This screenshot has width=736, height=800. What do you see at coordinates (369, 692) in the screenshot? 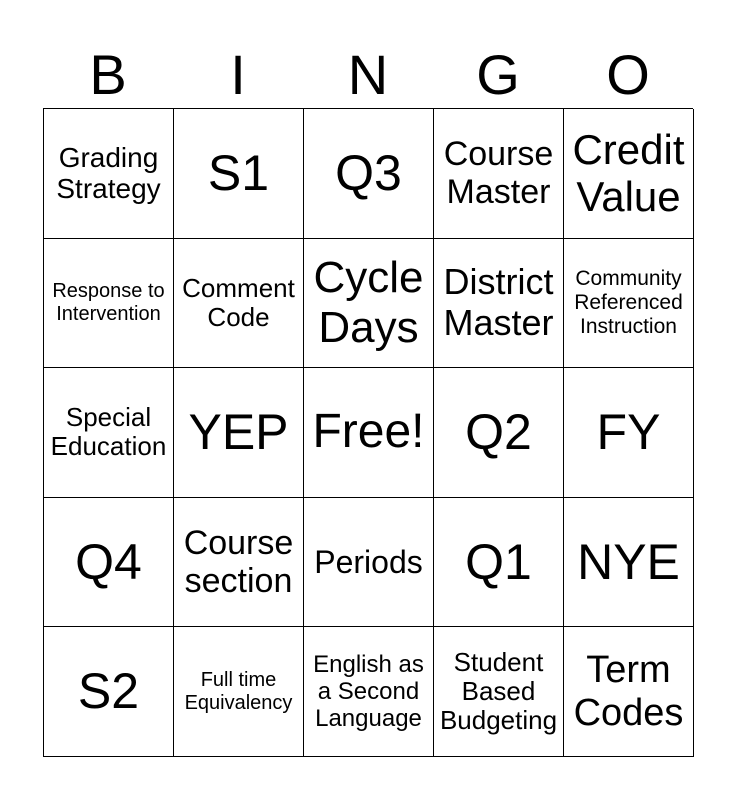
I see `bingo-cell: English as a Second Language` at bounding box center [369, 692].